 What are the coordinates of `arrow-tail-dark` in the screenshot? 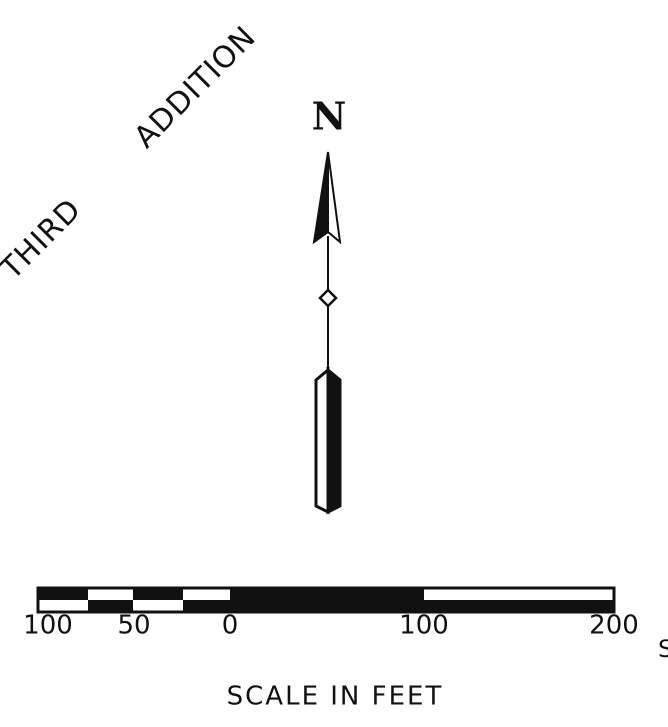 It's located at (334, 440).